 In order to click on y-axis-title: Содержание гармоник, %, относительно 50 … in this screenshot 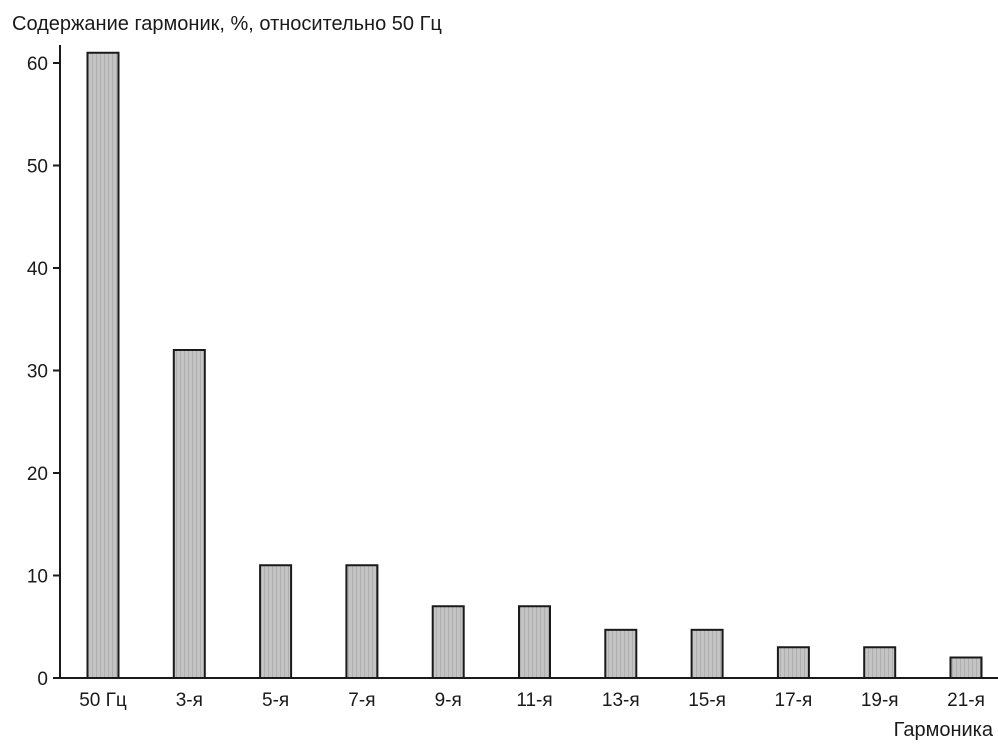, I will do `click(227, 24)`.